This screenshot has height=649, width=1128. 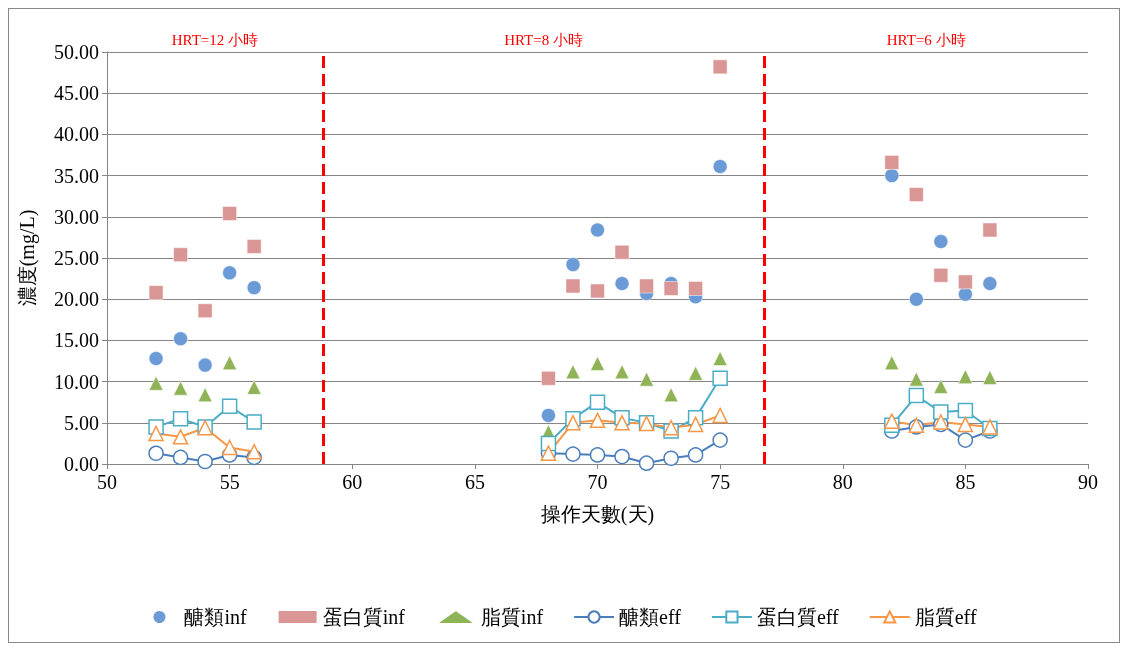 What do you see at coordinates (76, 216) in the screenshot?
I see `y-tick-label: 30.00` at bounding box center [76, 216].